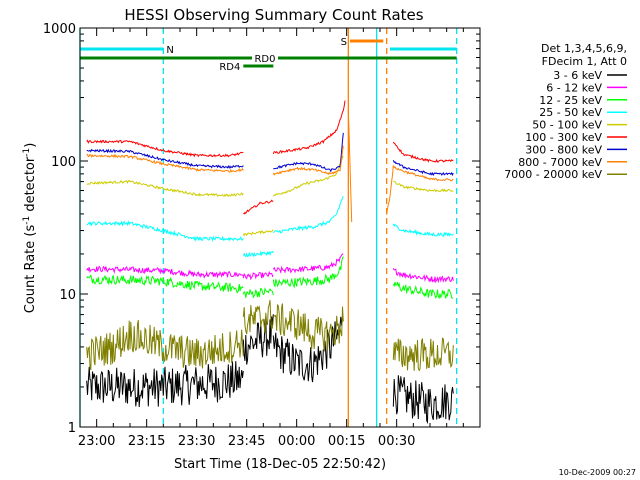 The image size is (640, 480). Describe the element at coordinates (344, 42) in the screenshot. I see `flag-label: S` at that location.